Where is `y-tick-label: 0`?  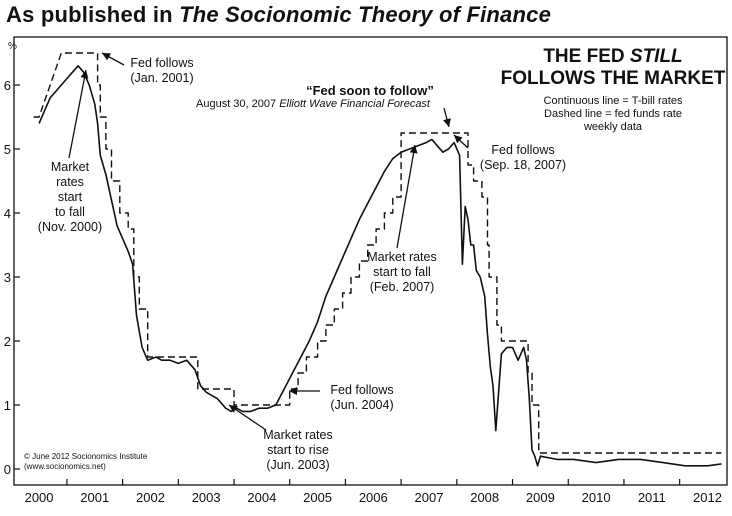 y-tick-label: 0 is located at coordinates (7, 469).